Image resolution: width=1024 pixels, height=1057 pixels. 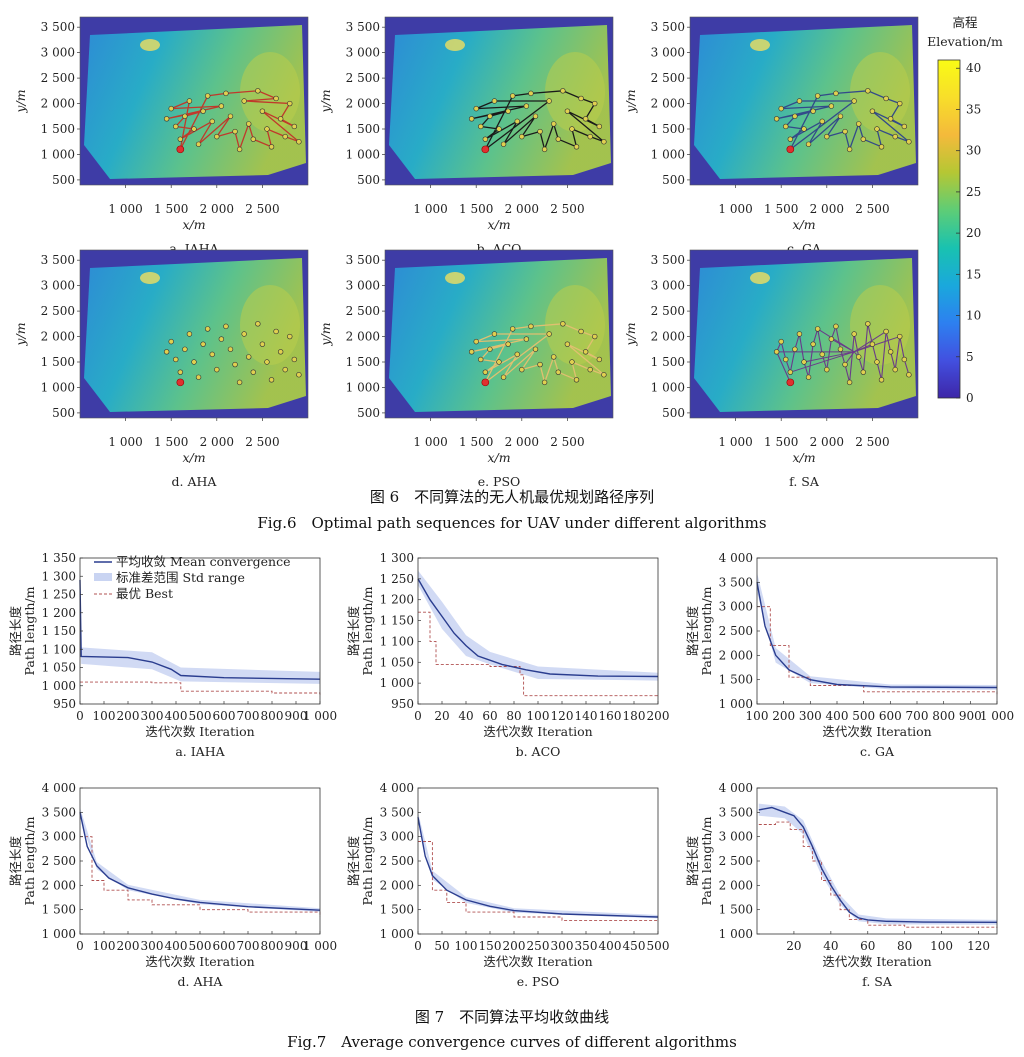 What do you see at coordinates (512, 497) in the screenshot?
I see `fig6-caption-cn: 图 6 不同算法的无人机最优规划路径序列` at bounding box center [512, 497].